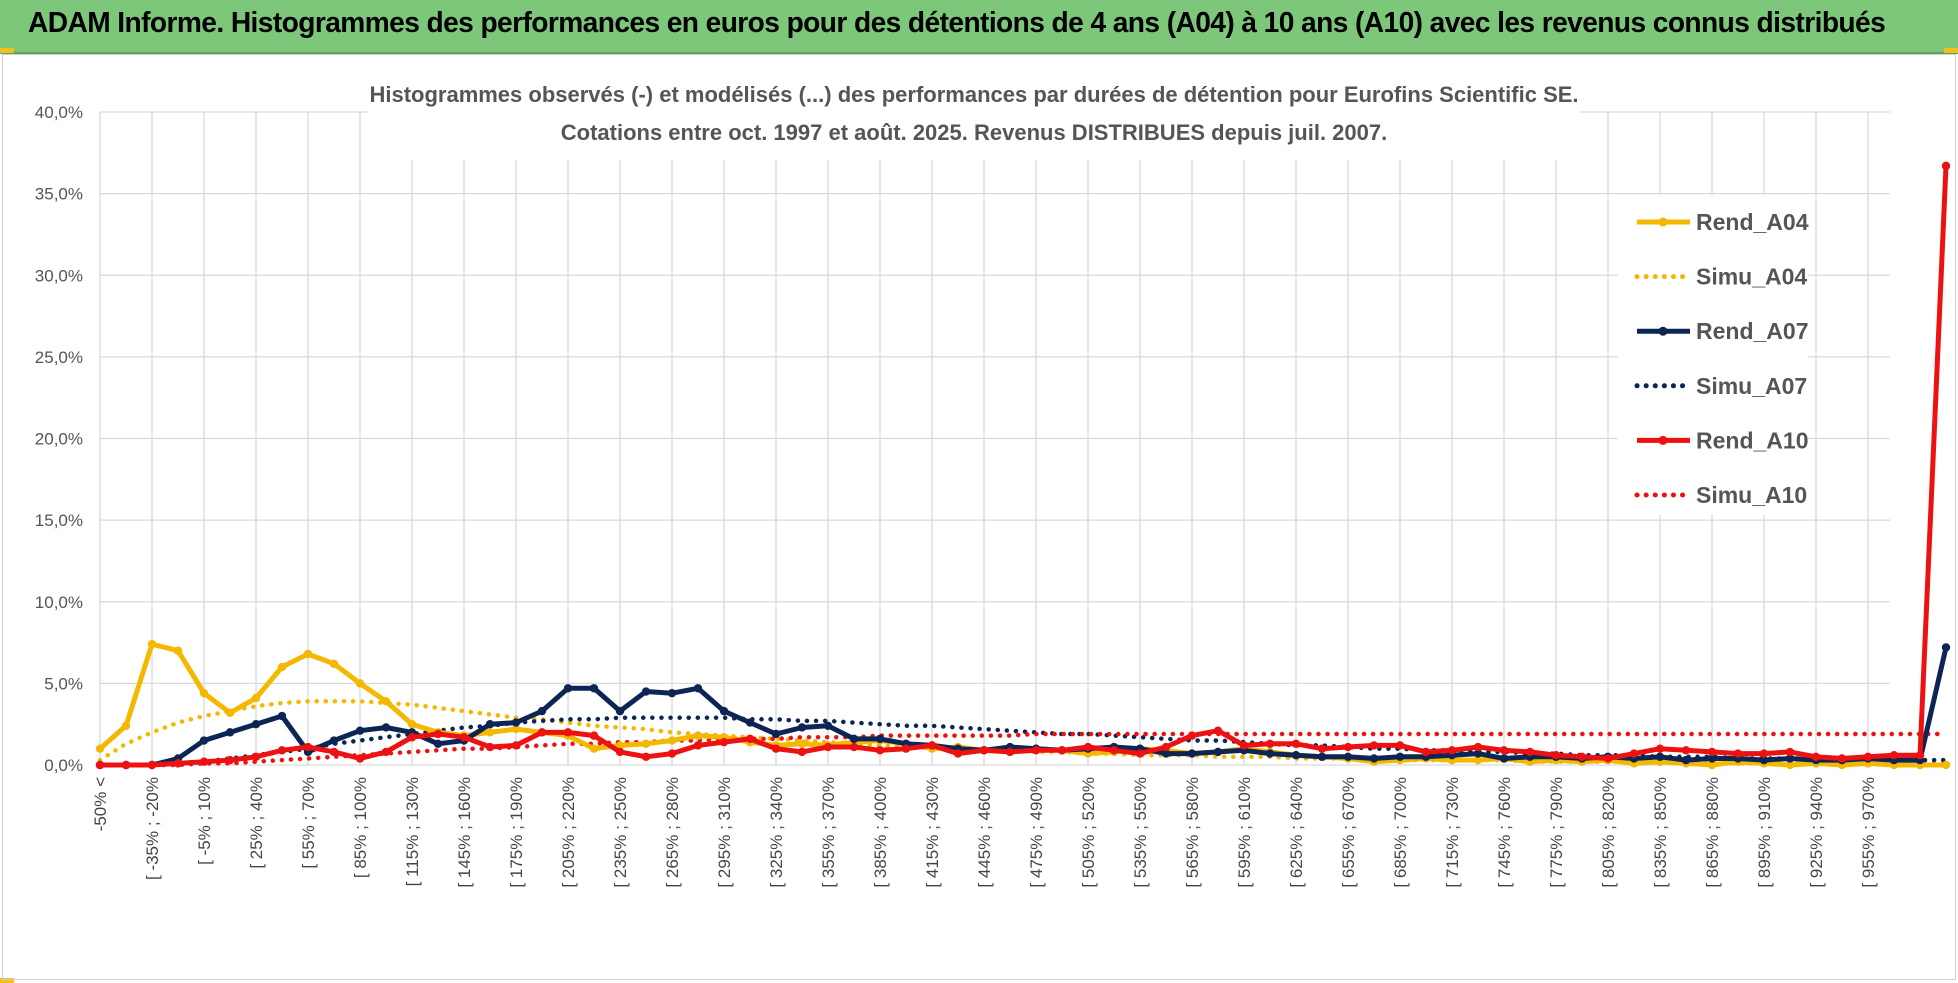  What do you see at coordinates (828, 832) in the screenshot?
I see `x-tick-label: [ 355% ; 370%` at bounding box center [828, 832].